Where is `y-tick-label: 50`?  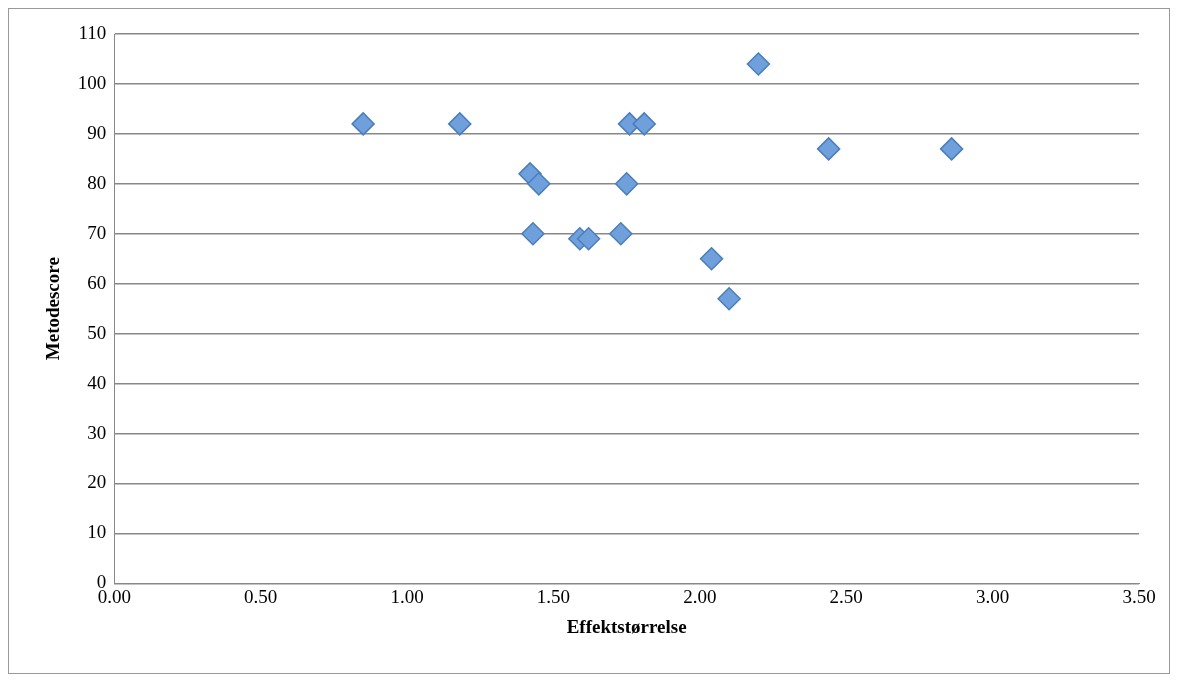
y-tick-label: 50 is located at coordinates (97, 332).